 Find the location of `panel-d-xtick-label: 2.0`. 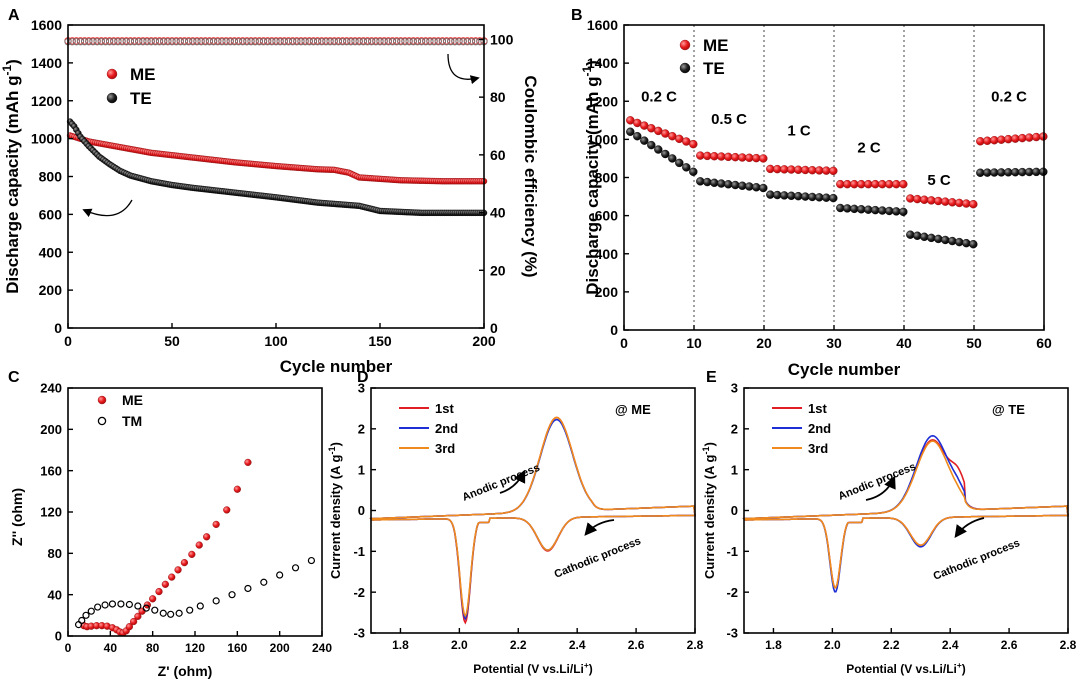

panel-d-xtick-label: 2.0 is located at coordinates (459, 645).